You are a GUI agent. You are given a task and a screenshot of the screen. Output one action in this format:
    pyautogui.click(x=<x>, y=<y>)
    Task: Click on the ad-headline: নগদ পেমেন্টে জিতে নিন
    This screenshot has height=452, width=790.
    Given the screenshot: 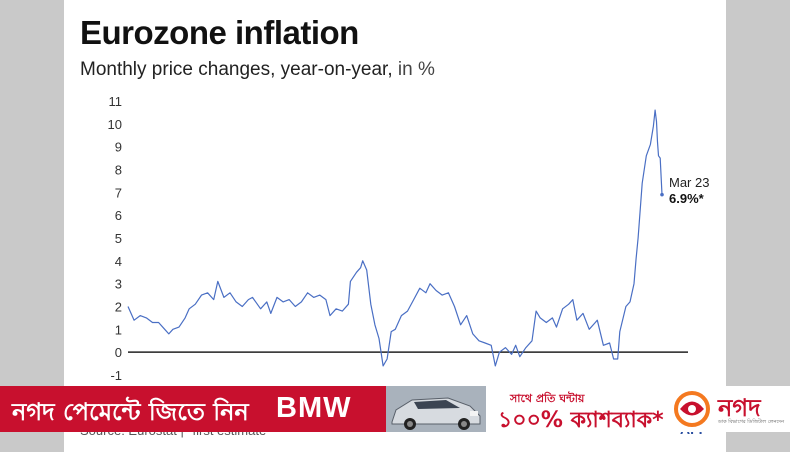 What is the action you would take?
    pyautogui.click(x=130, y=412)
    